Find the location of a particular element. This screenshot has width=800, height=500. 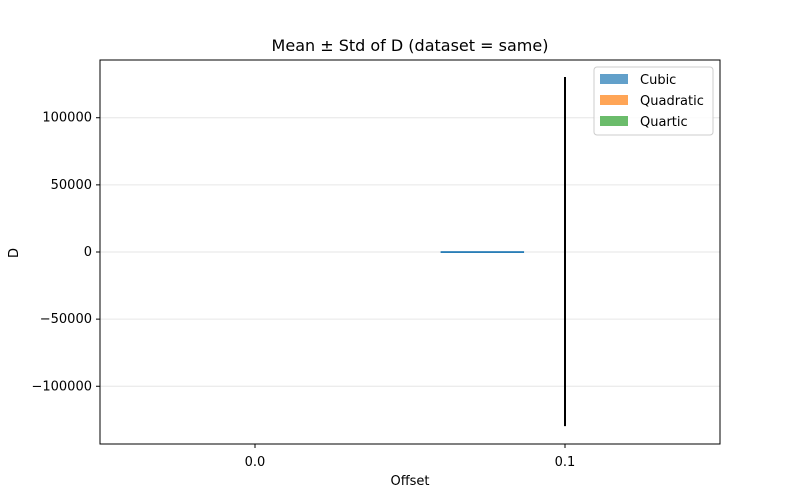

legend-label-quartic: Quartic is located at coordinates (664, 122).